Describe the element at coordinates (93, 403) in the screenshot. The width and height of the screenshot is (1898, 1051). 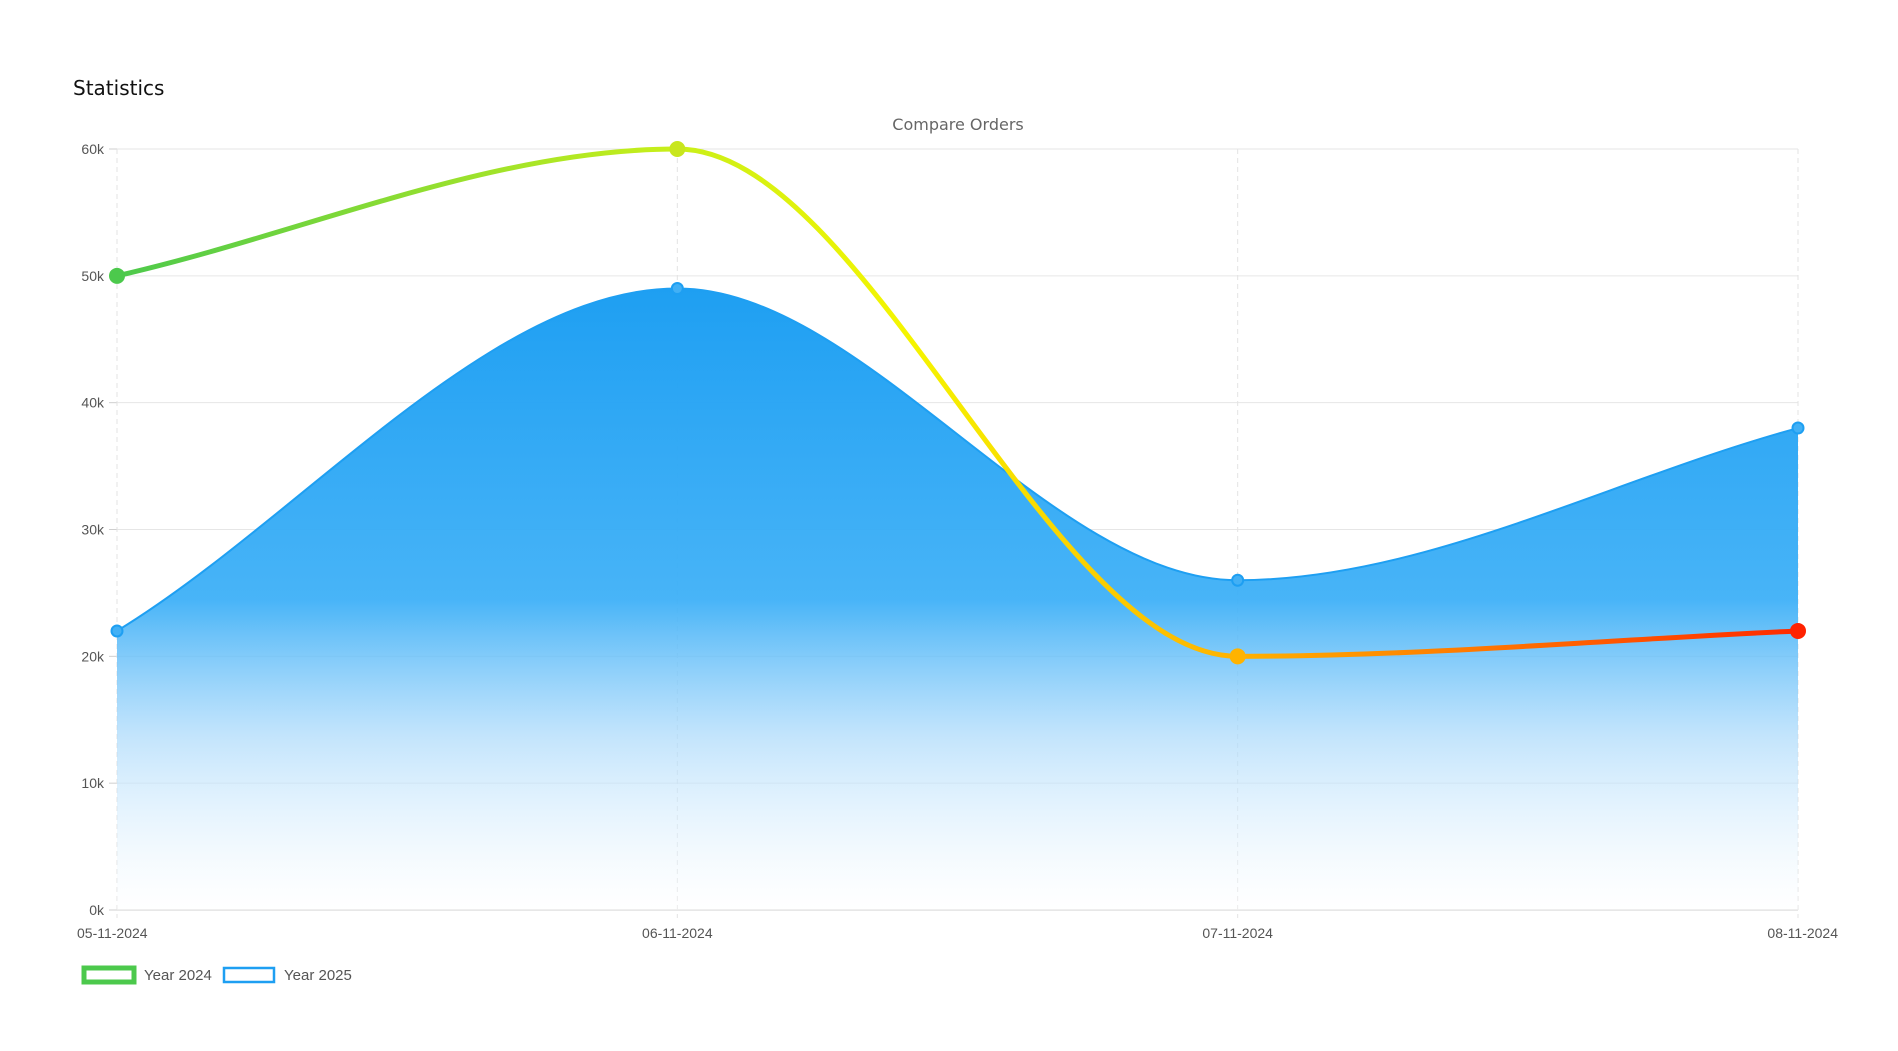
I see `y-tick-label: 40k` at that location.